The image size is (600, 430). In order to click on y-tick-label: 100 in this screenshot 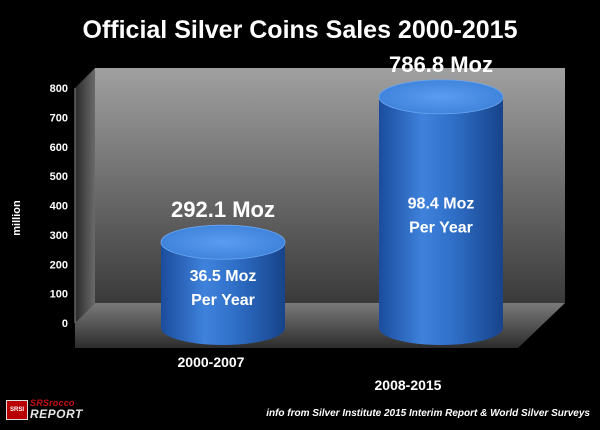, I will do `click(59, 295)`.